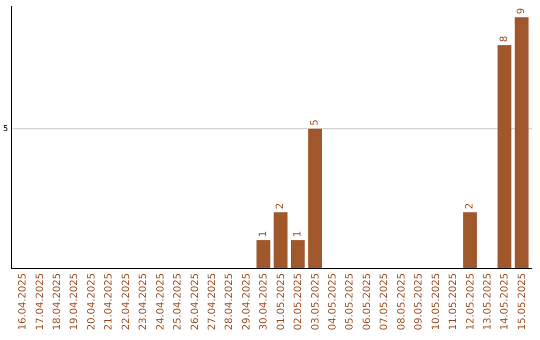  I want to click on data-label: 8, so click(504, 39).